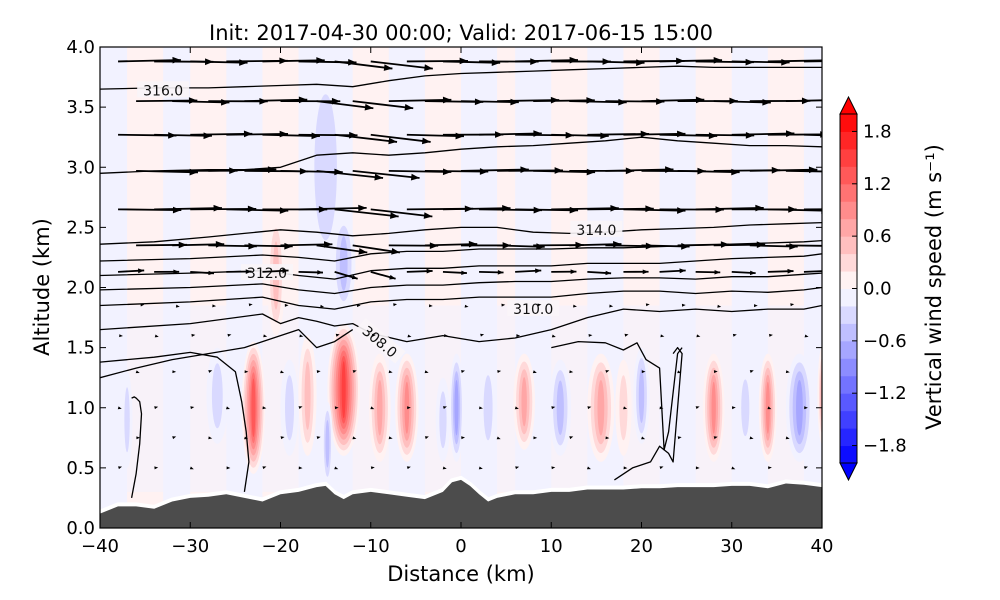 This screenshot has width=1000, height=600. What do you see at coordinates (877, 184) in the screenshot?
I see `colorbar-tick-label: 1.2` at bounding box center [877, 184].